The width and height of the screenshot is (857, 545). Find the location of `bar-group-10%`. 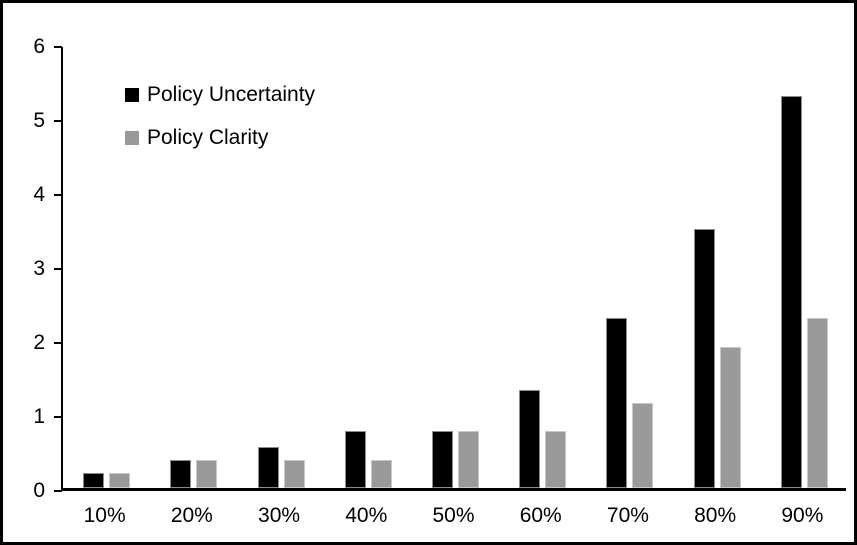

bar-group-10% is located at coordinates (106, 267).